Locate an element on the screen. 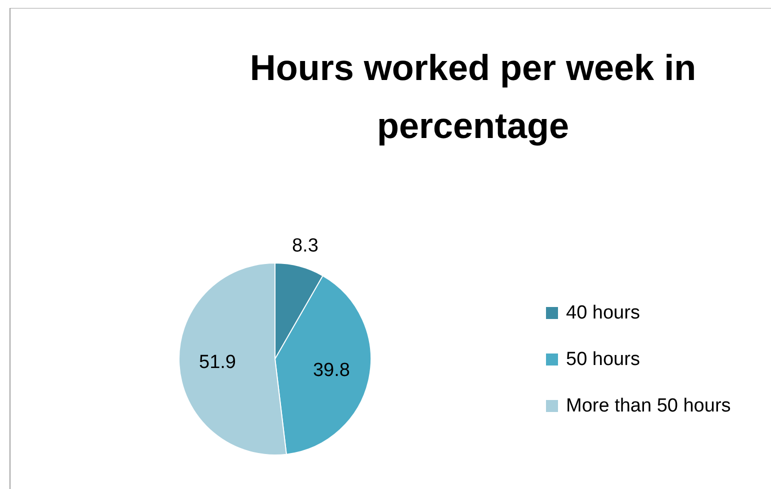 Image resolution: width=771 pixels, height=489 pixels. legend-label: More than 50 hours is located at coordinates (648, 406).